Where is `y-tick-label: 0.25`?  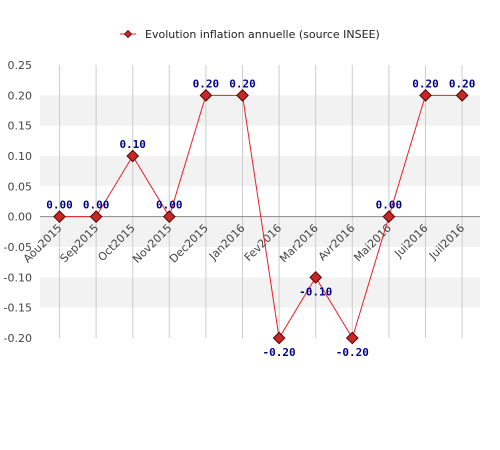
y-tick-label: 0.25 is located at coordinates (20, 65).